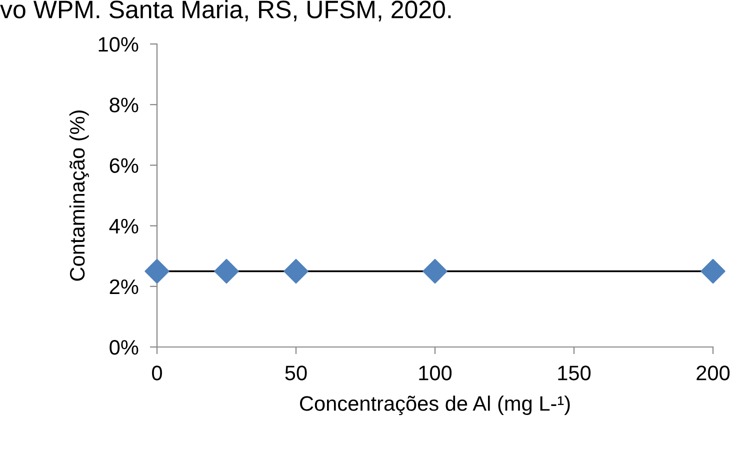 The image size is (752, 457). I want to click on y-axis-title: Contaminação (%), so click(79, 195).